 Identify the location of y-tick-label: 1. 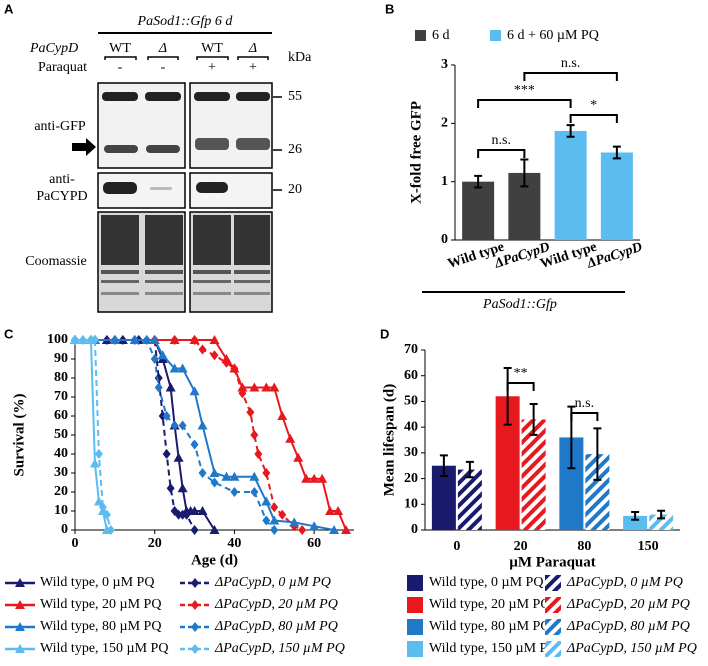
(444, 181).